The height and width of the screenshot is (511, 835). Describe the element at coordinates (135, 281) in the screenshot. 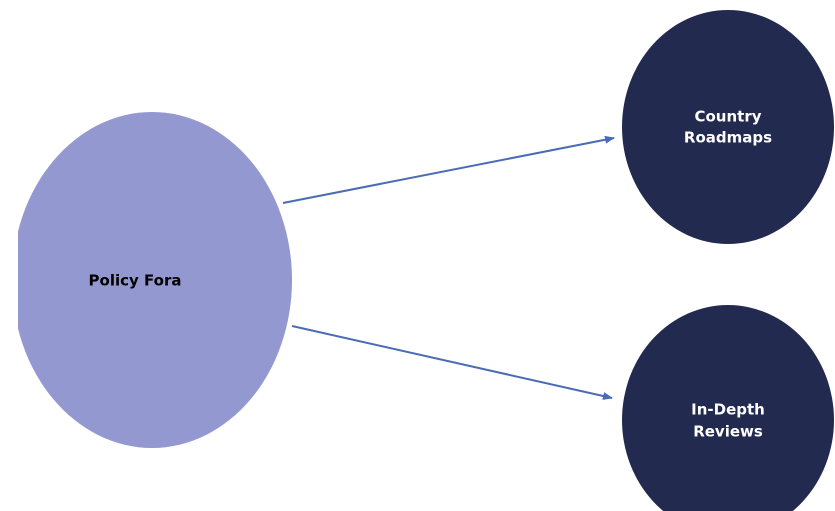

I see `node-label: Policy Fora` at that location.